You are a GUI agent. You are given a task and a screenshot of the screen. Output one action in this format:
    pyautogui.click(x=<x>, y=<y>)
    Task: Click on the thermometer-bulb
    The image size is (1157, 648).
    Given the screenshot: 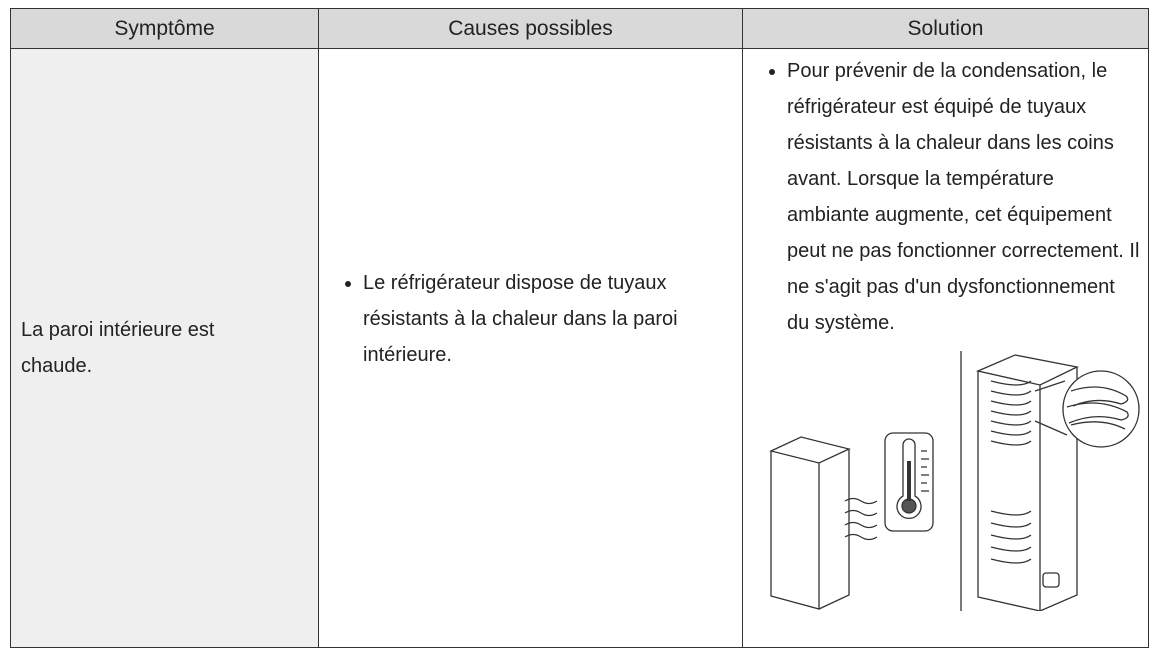 What is the action you would take?
    pyautogui.click(x=909, y=506)
    